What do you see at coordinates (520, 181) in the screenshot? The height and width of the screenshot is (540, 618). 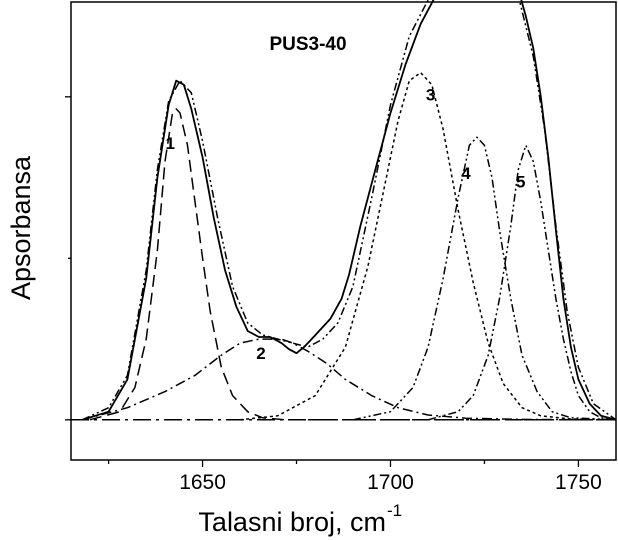 I see `peak-label: 5` at bounding box center [520, 181].